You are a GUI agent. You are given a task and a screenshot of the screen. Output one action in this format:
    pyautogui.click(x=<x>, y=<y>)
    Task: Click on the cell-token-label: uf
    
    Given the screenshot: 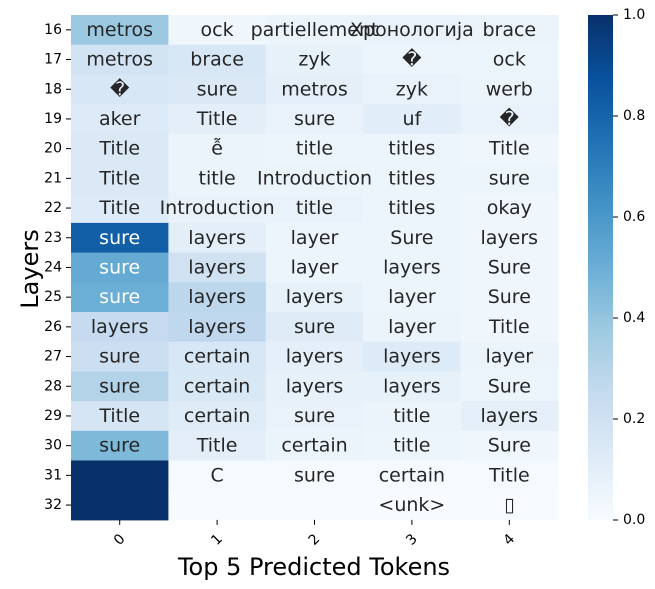 What is the action you would take?
    pyautogui.click(x=413, y=119)
    